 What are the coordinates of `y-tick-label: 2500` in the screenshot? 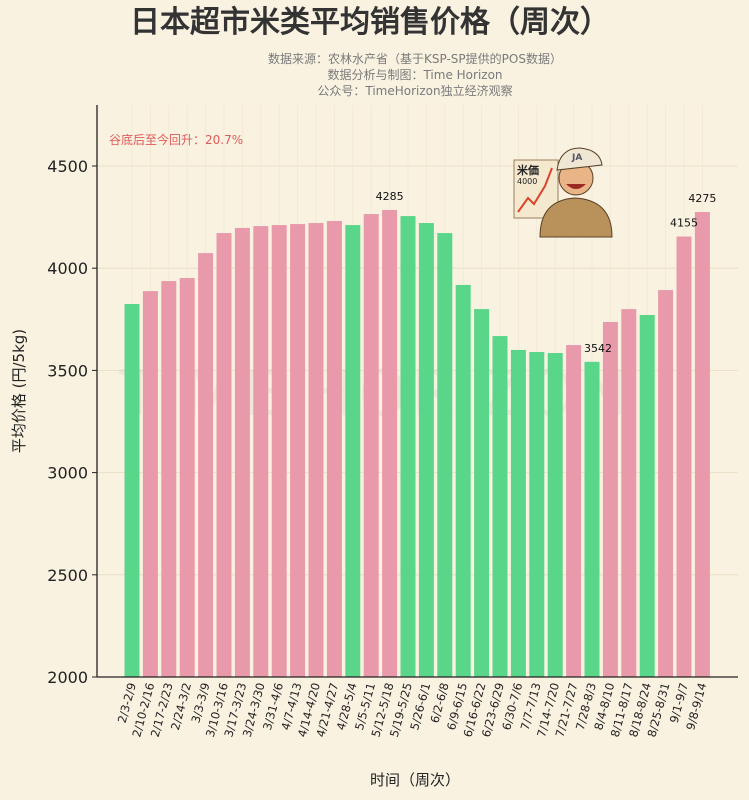 It's located at (67, 575).